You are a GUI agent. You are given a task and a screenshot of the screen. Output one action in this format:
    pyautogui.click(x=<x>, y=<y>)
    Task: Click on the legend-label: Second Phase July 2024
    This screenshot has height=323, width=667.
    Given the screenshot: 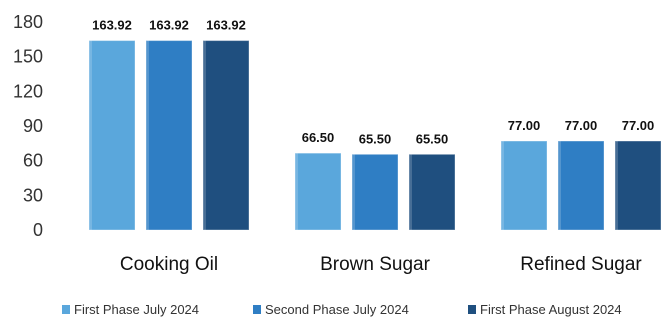 What is the action you would take?
    pyautogui.click(x=337, y=309)
    